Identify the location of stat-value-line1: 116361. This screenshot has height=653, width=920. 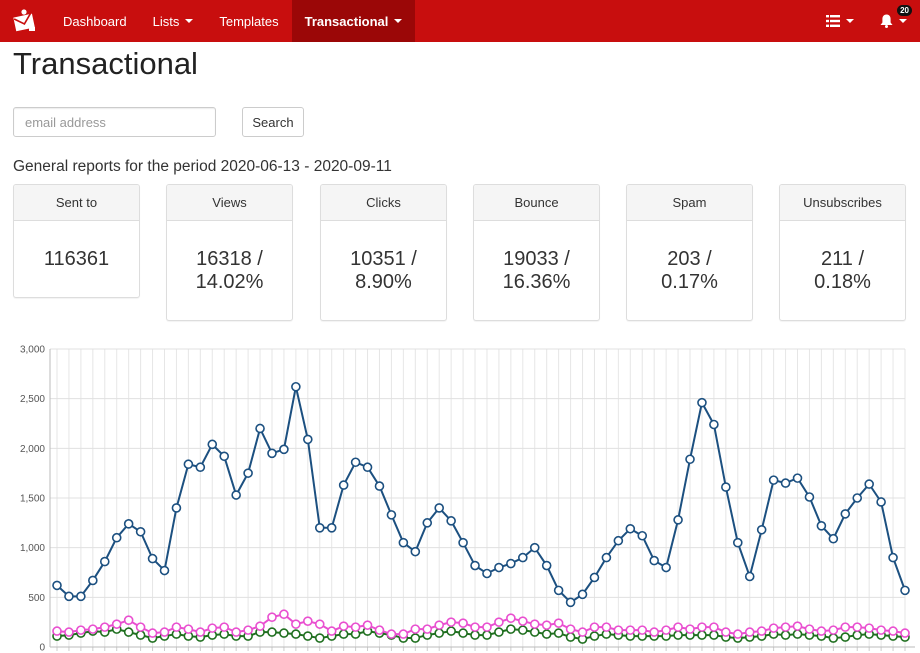
(76, 258).